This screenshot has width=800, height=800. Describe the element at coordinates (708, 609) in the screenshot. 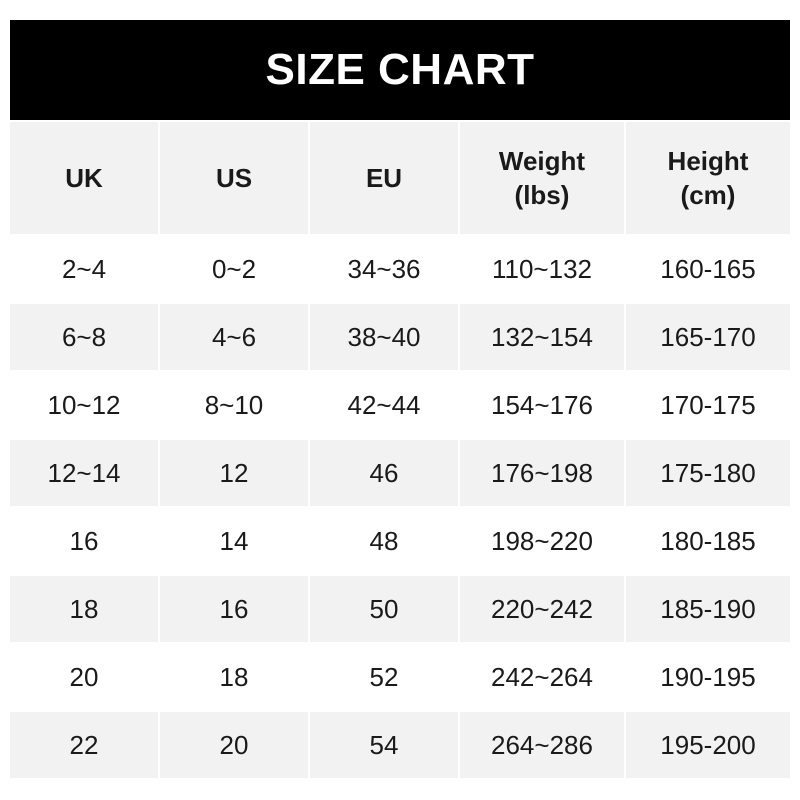

I see `table-cell: 185-190` at that location.